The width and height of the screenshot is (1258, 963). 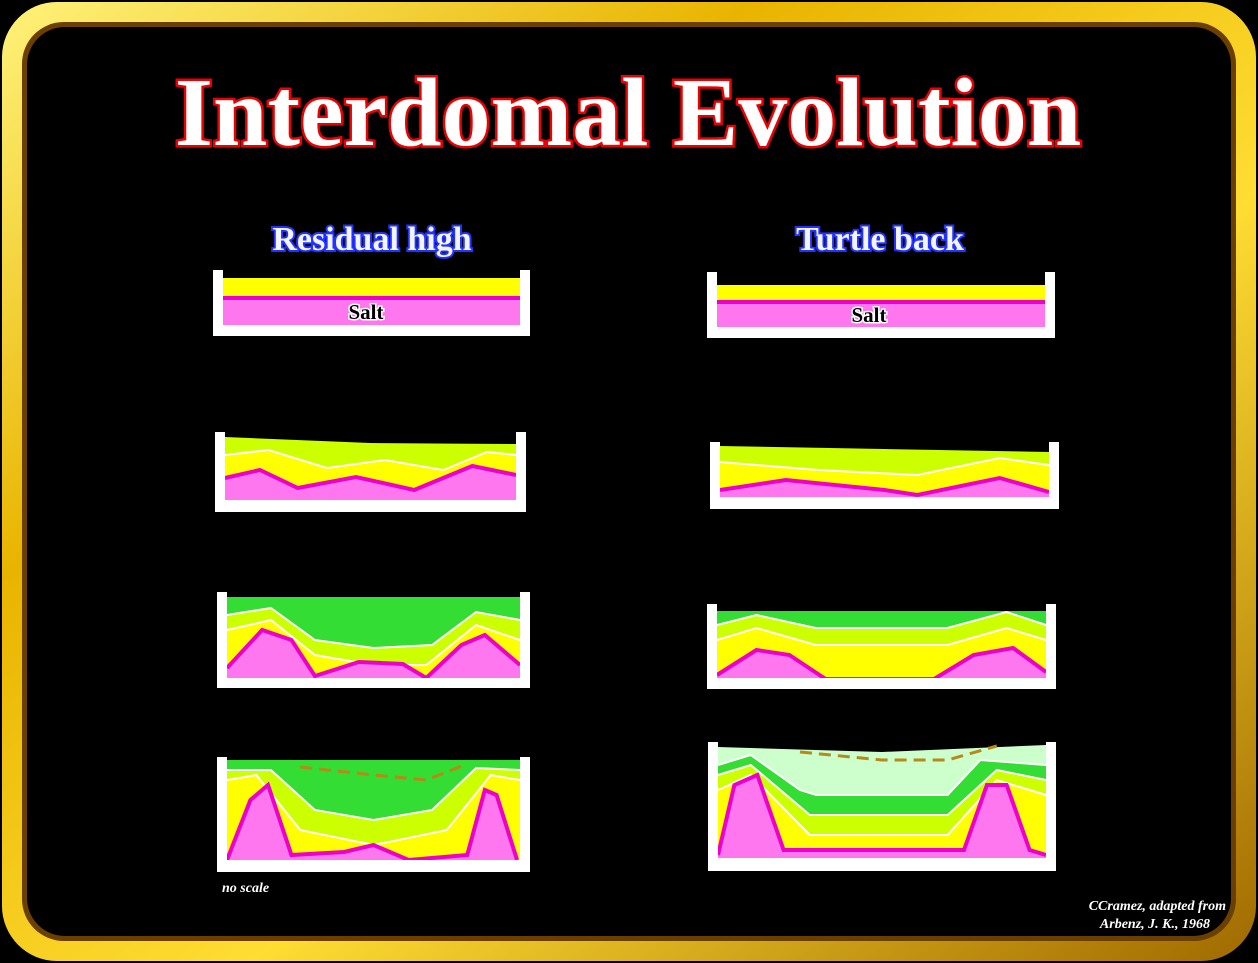 What do you see at coordinates (371, 239) in the screenshot?
I see `column-heading: Residual high` at bounding box center [371, 239].